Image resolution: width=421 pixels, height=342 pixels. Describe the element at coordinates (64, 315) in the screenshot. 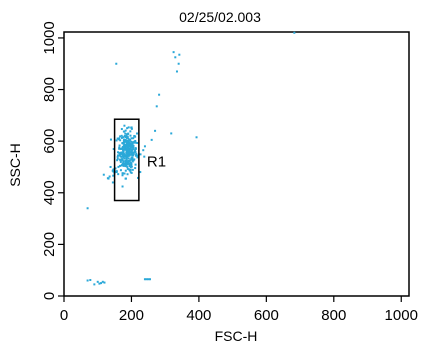

I see `x-tick-label: 0` at that location.